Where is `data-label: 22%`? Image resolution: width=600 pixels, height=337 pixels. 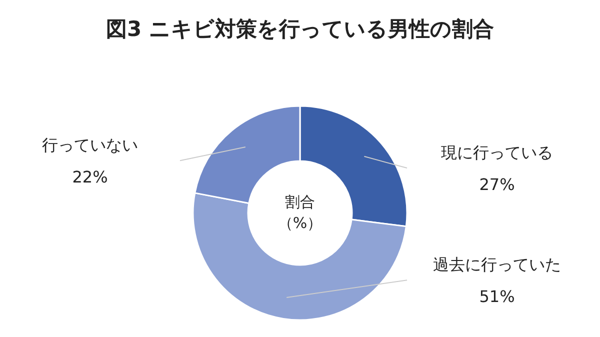
data-label: 22% is located at coordinates (90, 177).